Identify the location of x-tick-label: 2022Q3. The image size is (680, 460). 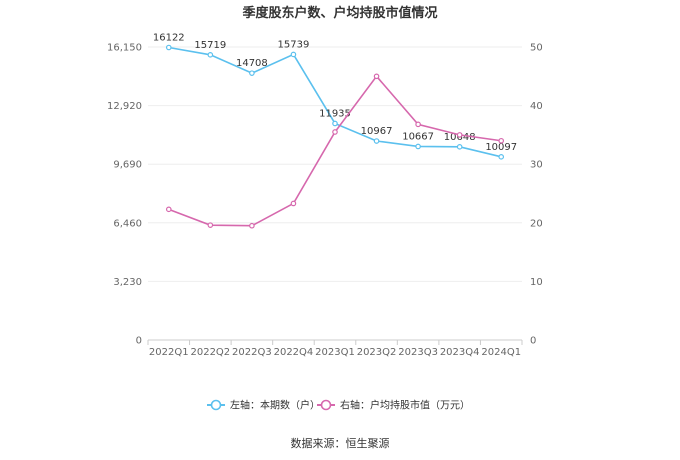
(252, 352).